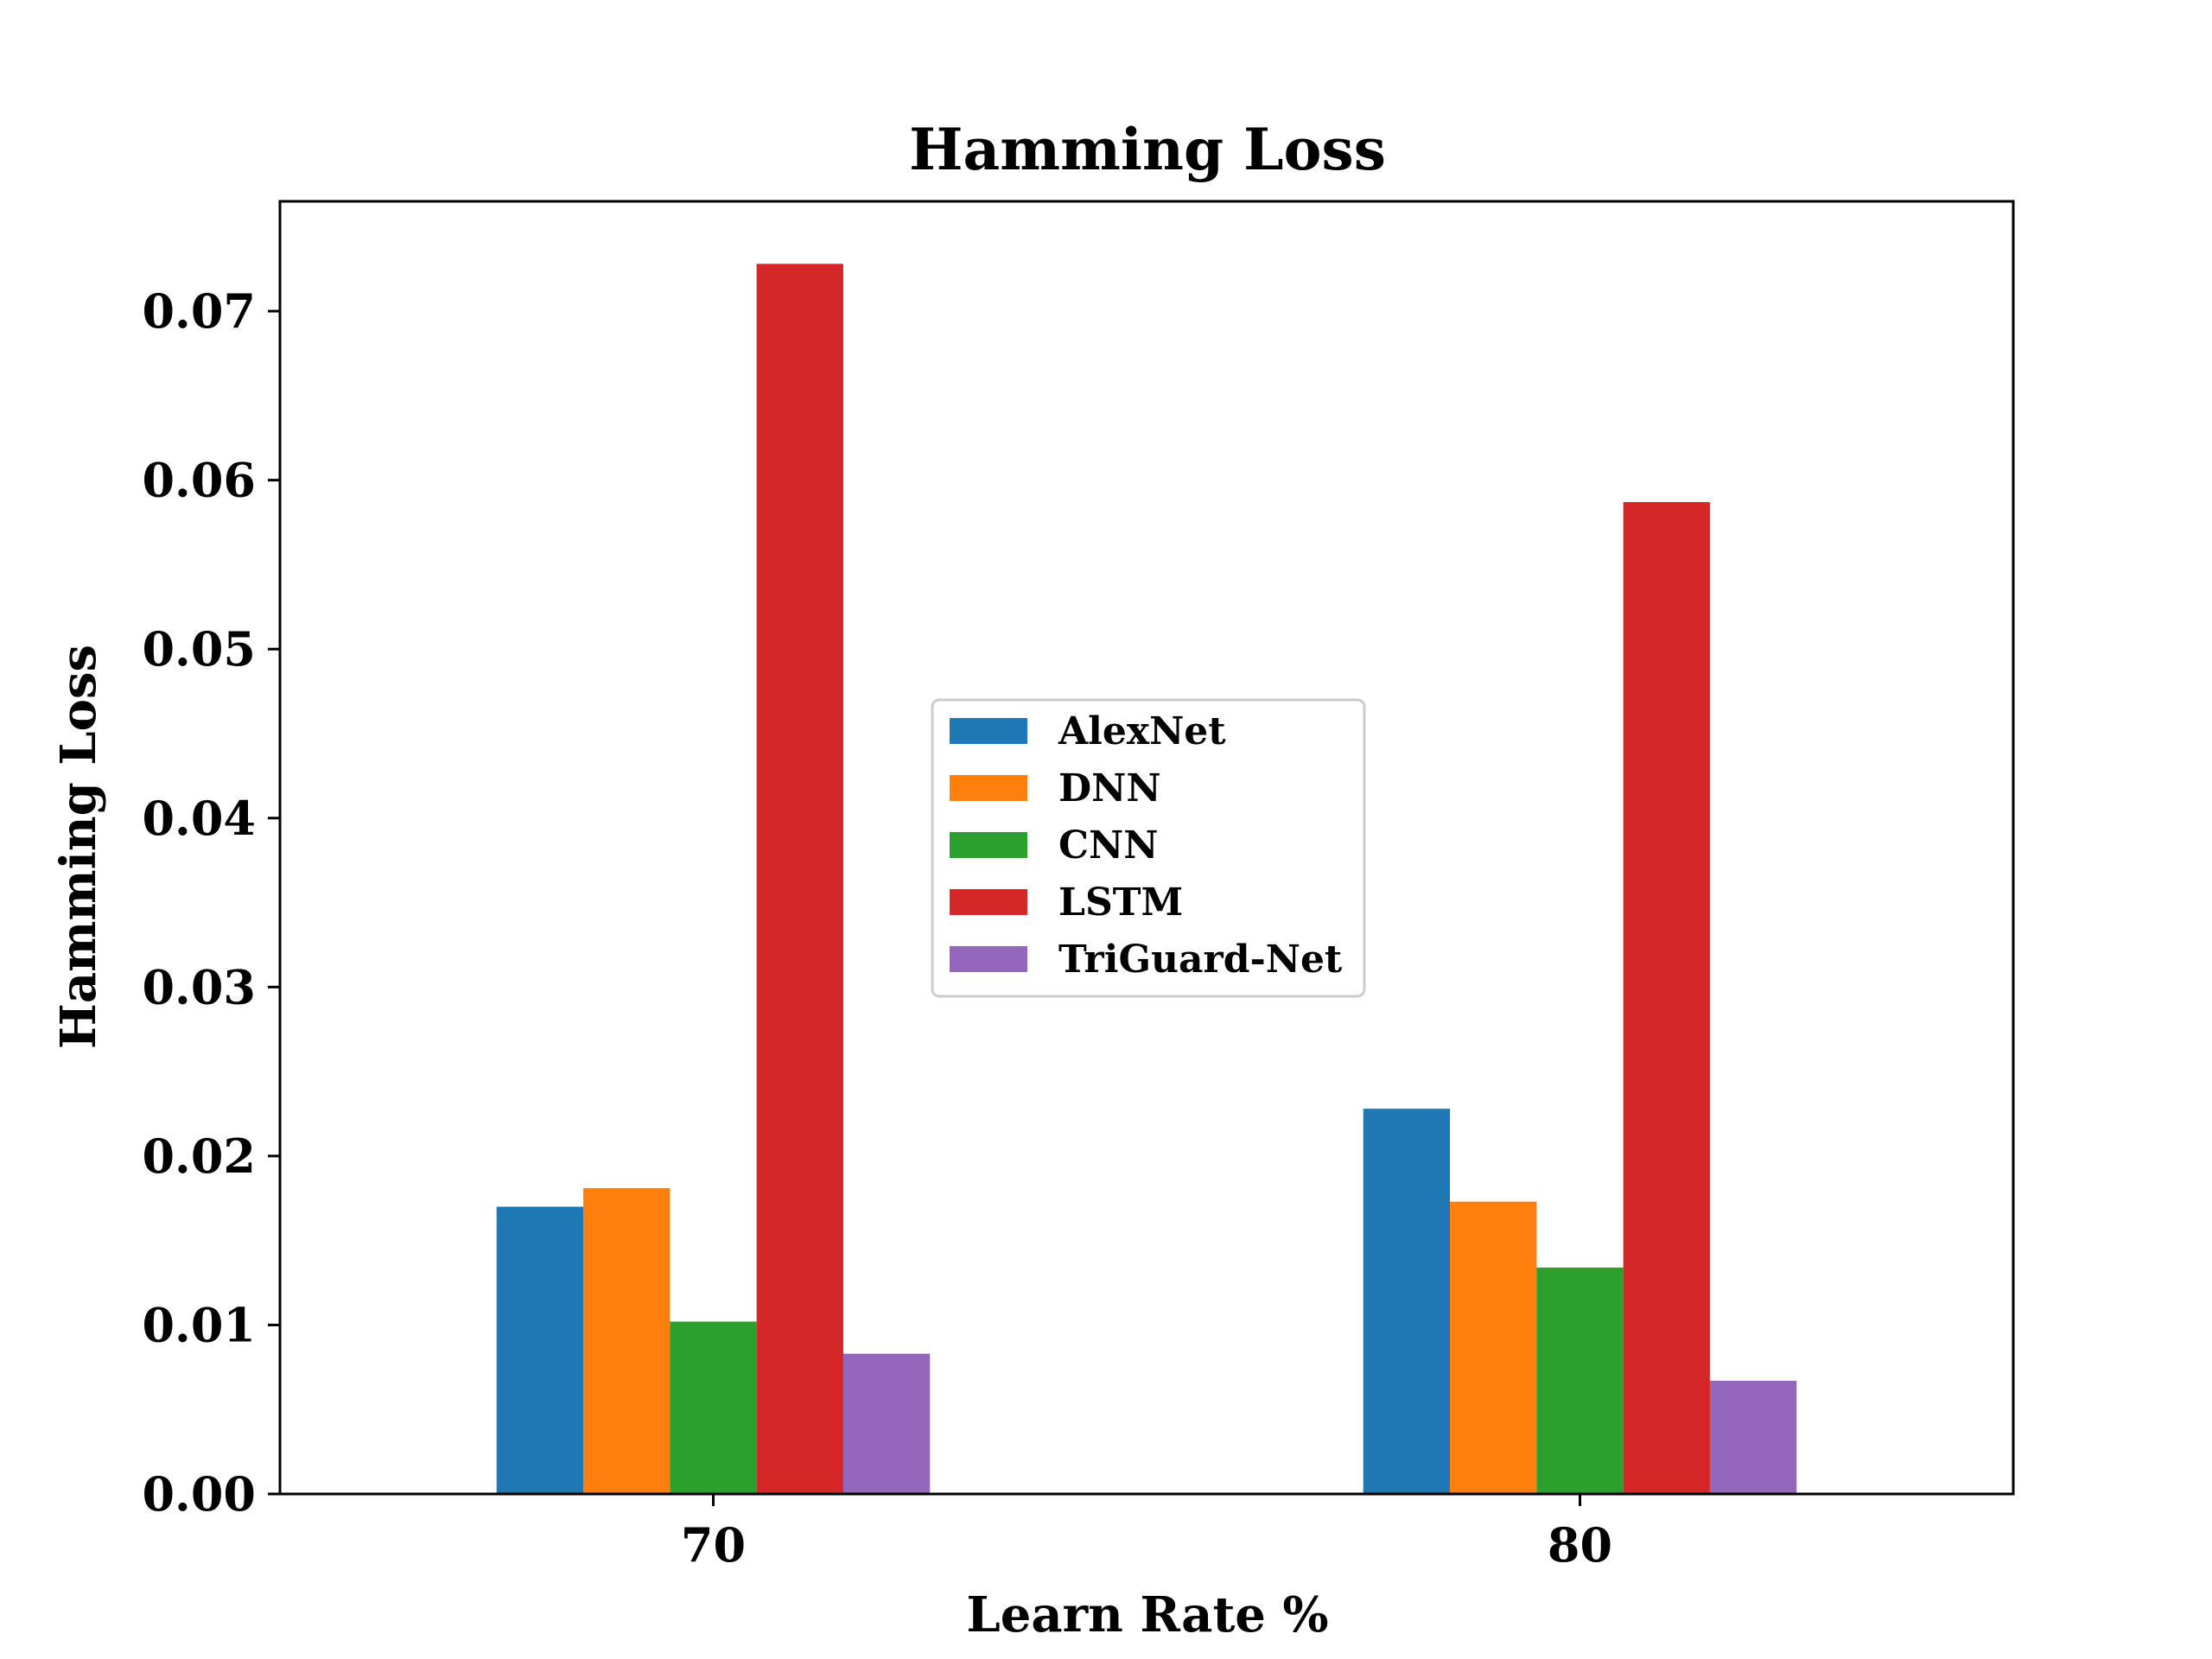 The height and width of the screenshot is (1659, 2212). Describe the element at coordinates (1142, 731) in the screenshot. I see `legend-label-alexnet: AlexNet` at that location.